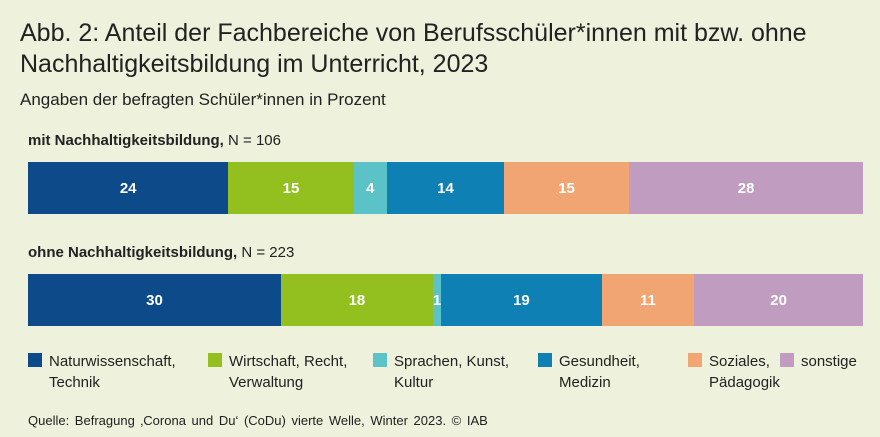 The height and width of the screenshot is (437, 880). I want to click on legend-item-4: Soziales, Pädagogik, so click(734, 372).